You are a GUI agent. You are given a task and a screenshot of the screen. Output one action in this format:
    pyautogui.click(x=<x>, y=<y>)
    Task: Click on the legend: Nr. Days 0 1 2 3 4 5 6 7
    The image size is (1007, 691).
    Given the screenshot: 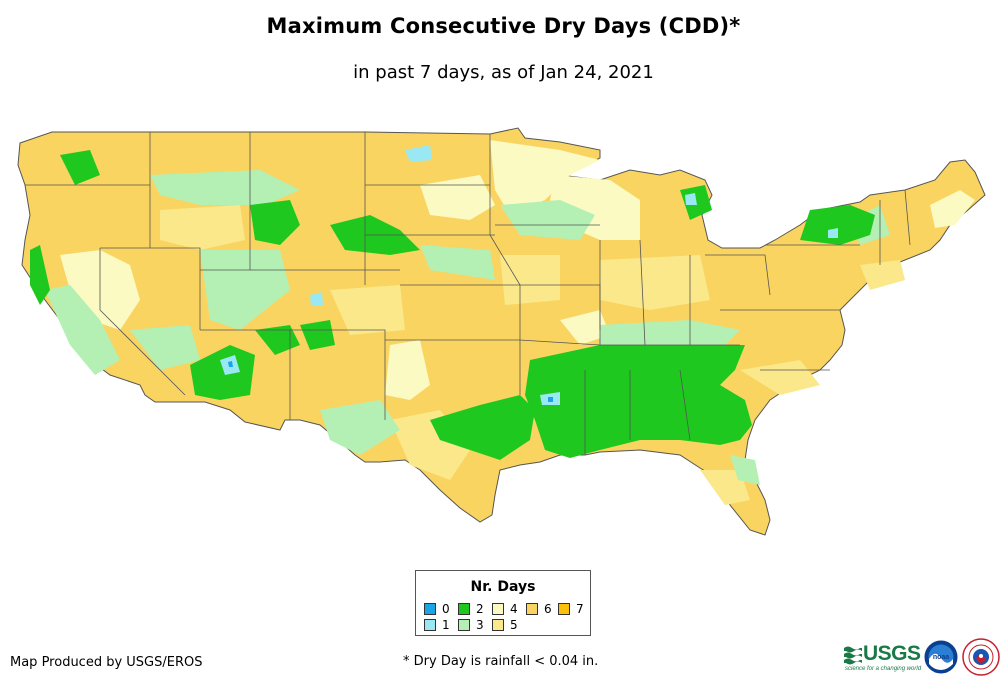 What is the action you would take?
    pyautogui.click(x=503, y=603)
    